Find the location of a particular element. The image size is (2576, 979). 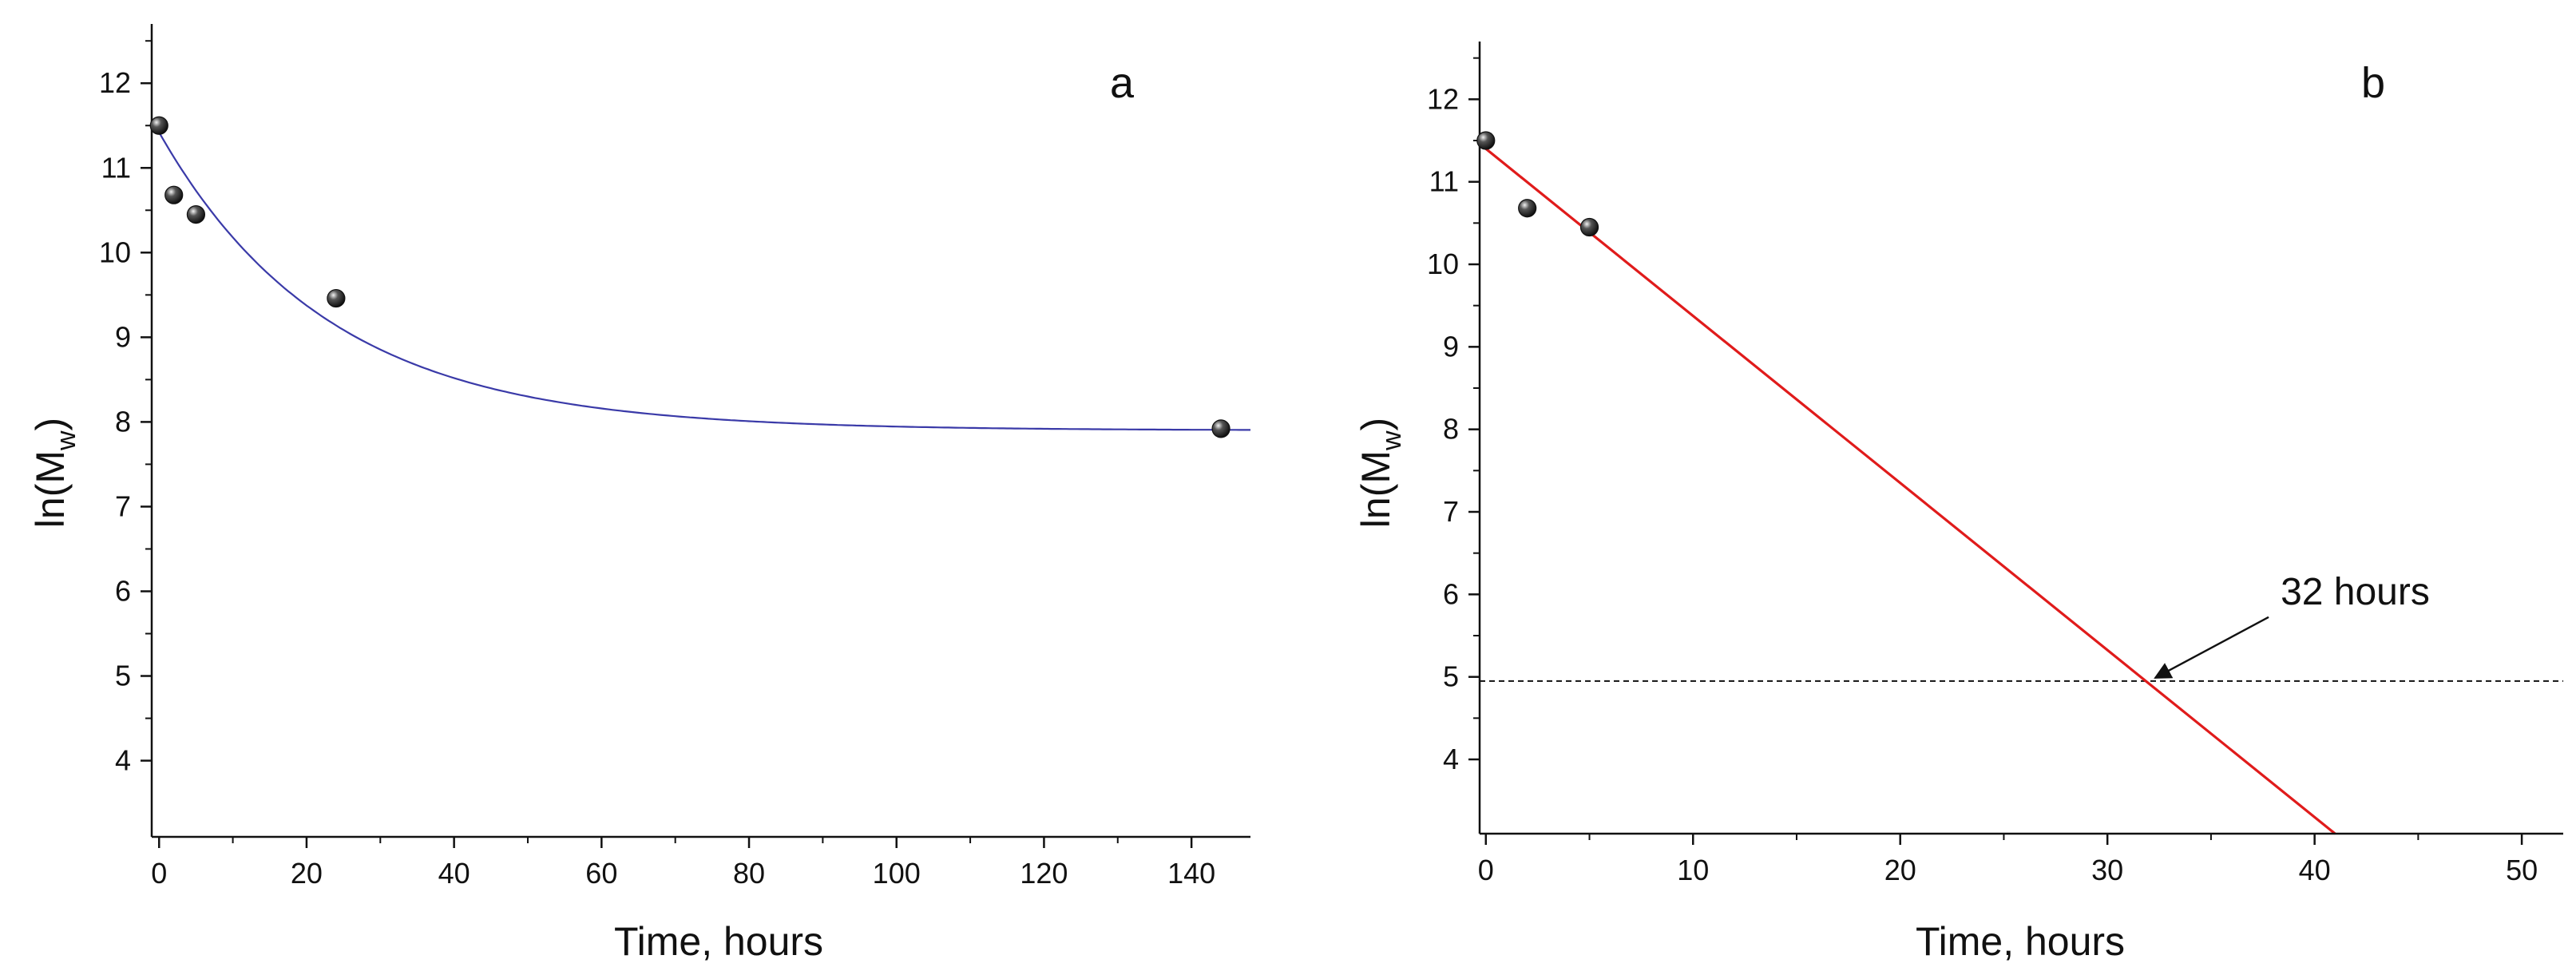

panel-a-x-tick-label: 100 is located at coordinates (897, 874).